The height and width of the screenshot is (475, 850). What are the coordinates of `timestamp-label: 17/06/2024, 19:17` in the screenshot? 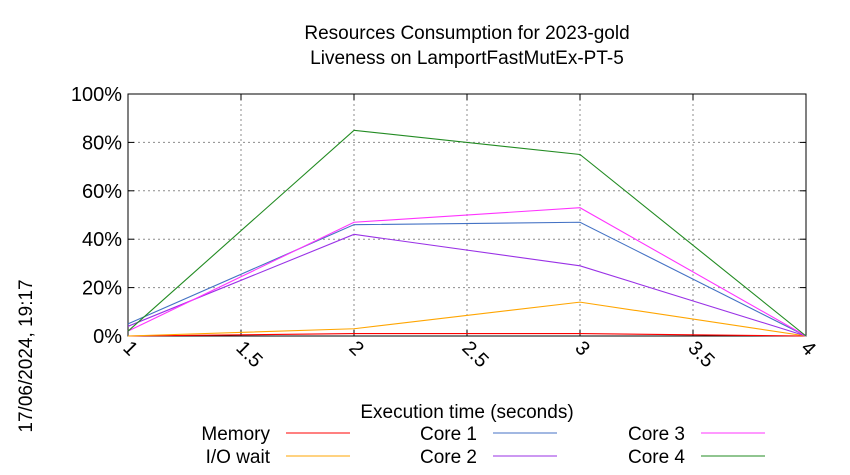 It's located at (26, 355).